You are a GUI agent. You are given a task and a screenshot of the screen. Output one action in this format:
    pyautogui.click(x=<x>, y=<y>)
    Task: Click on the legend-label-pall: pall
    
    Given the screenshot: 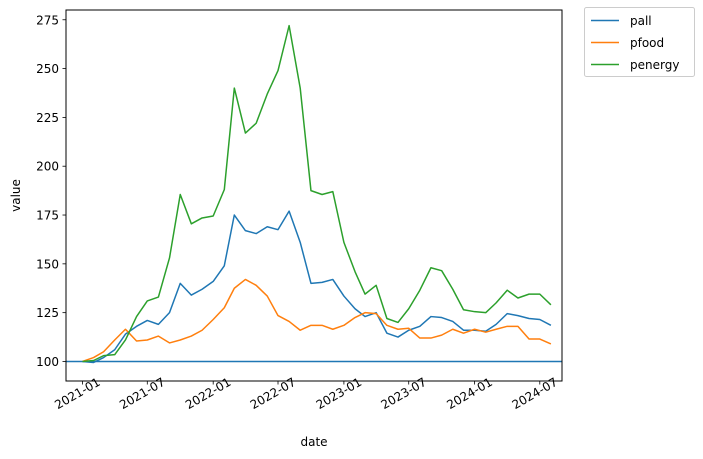 What is the action you would take?
    pyautogui.click(x=641, y=21)
    